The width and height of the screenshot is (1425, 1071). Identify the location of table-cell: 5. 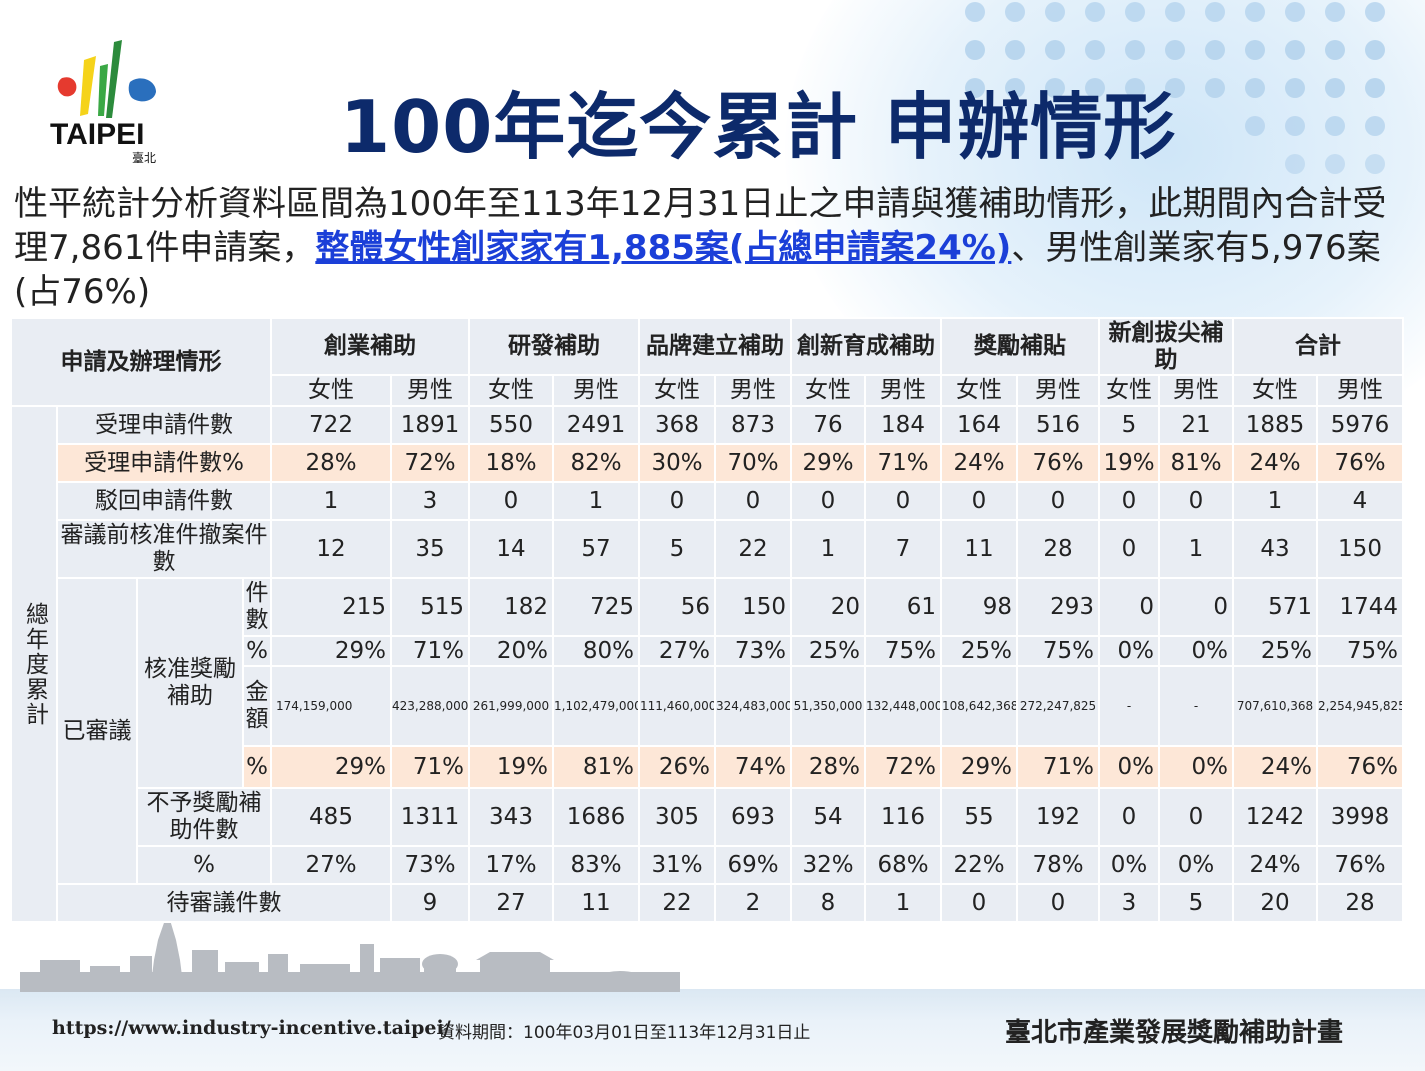
(1196, 903).